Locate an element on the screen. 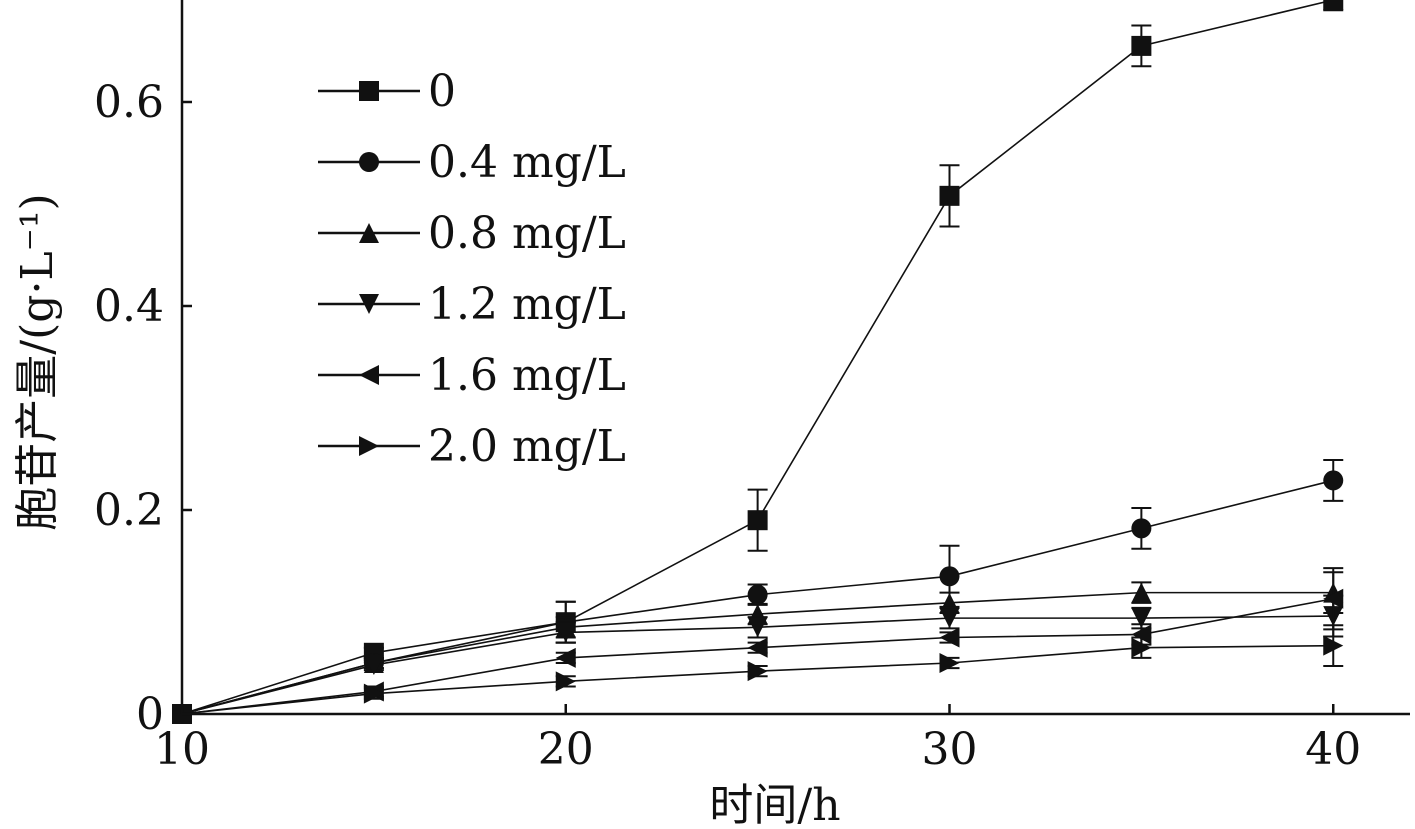 This screenshot has height=829, width=1415. legend-label: 0.4 mg/L is located at coordinates (527, 162).